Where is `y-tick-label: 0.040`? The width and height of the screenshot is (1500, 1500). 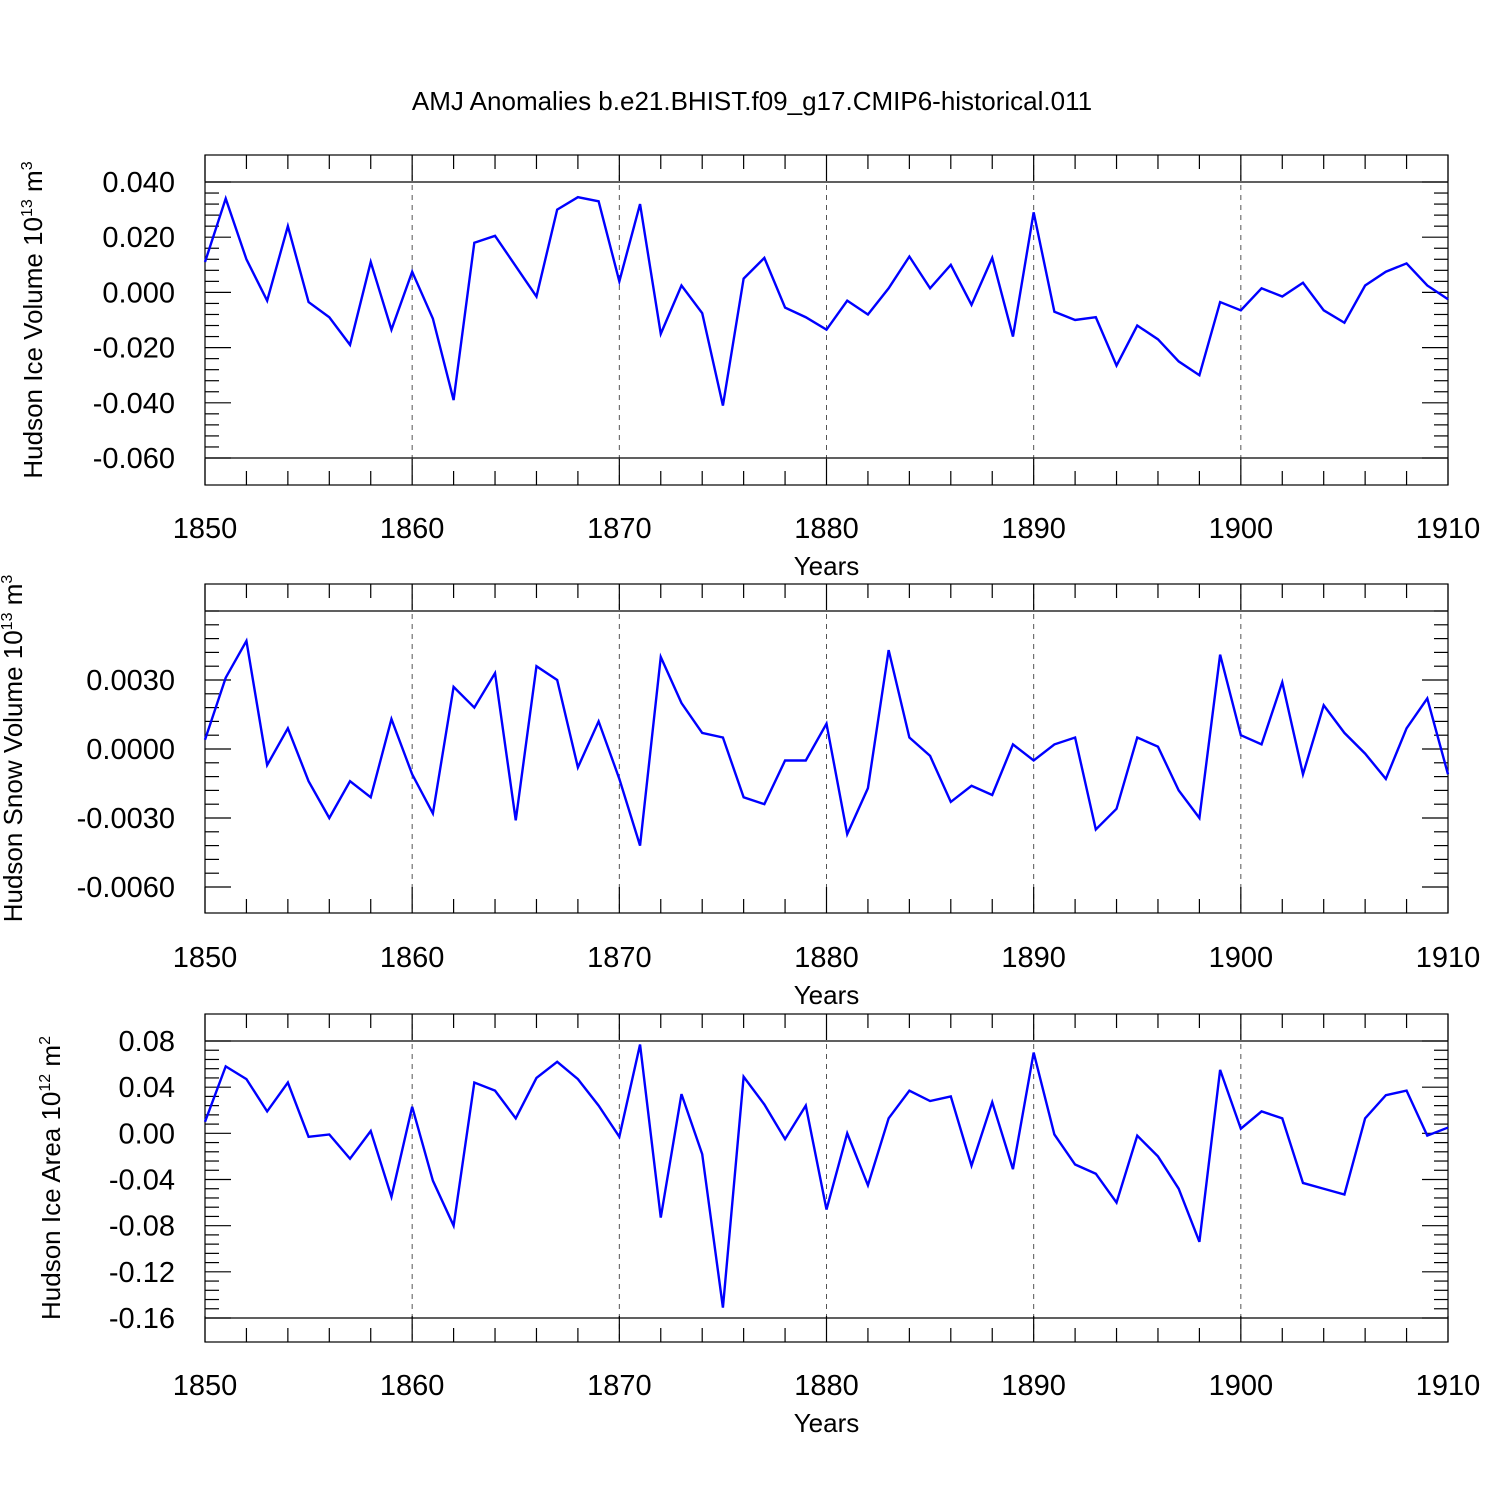
y-tick-label: 0.040 is located at coordinates (138, 183).